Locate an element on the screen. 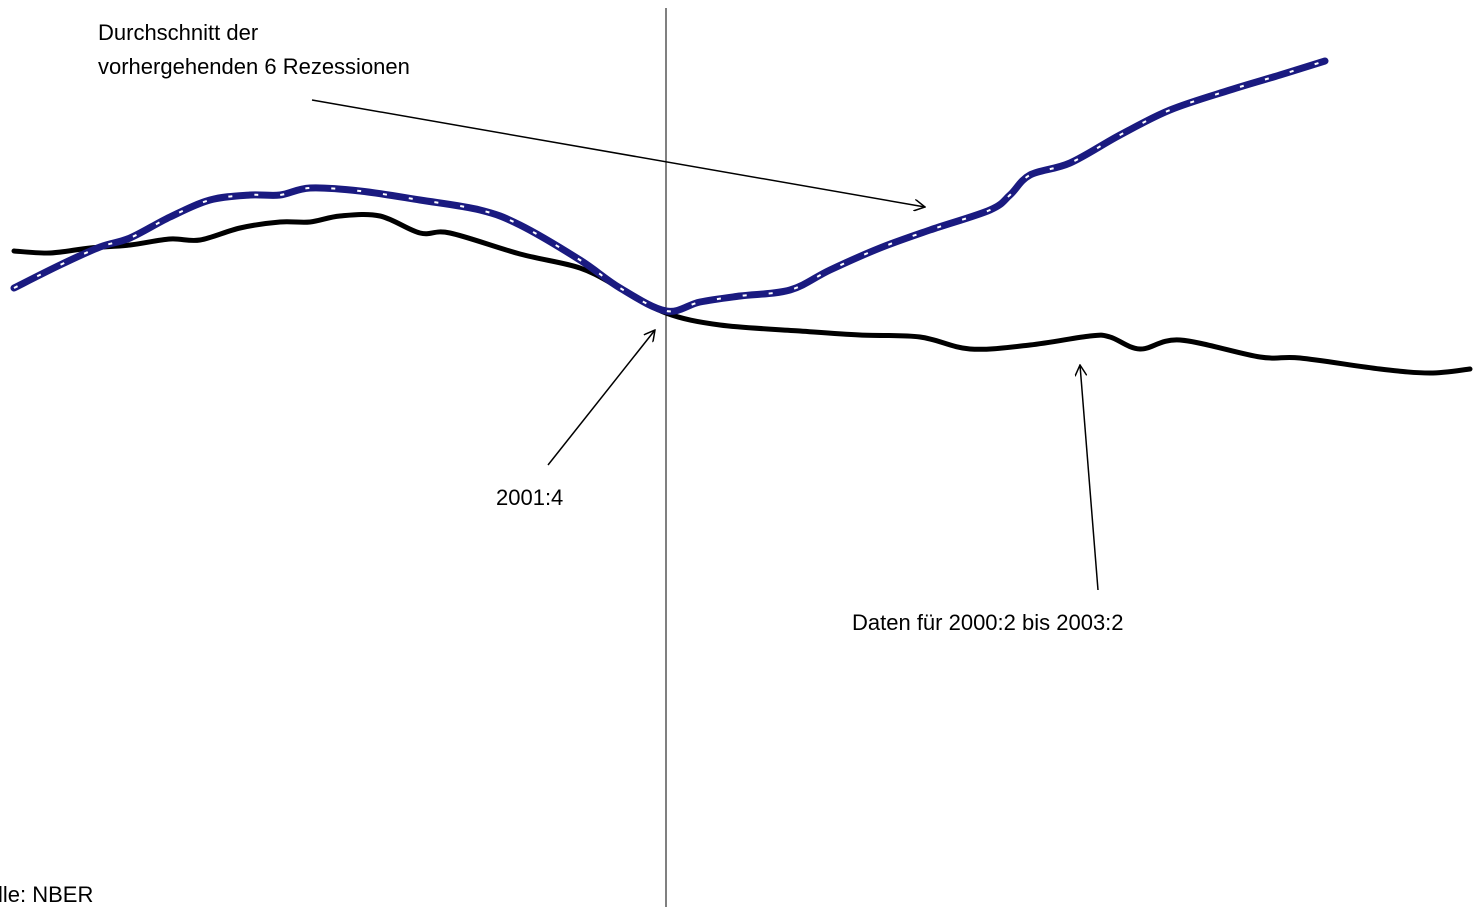  source: lle: NBER is located at coordinates (46, 894).